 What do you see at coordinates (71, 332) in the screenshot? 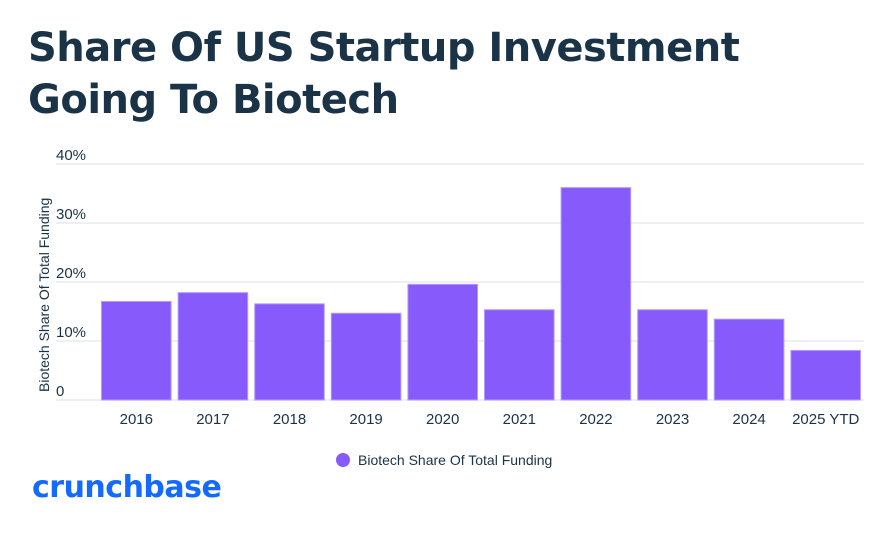
I see `y-tick-label: 10%` at bounding box center [71, 332].